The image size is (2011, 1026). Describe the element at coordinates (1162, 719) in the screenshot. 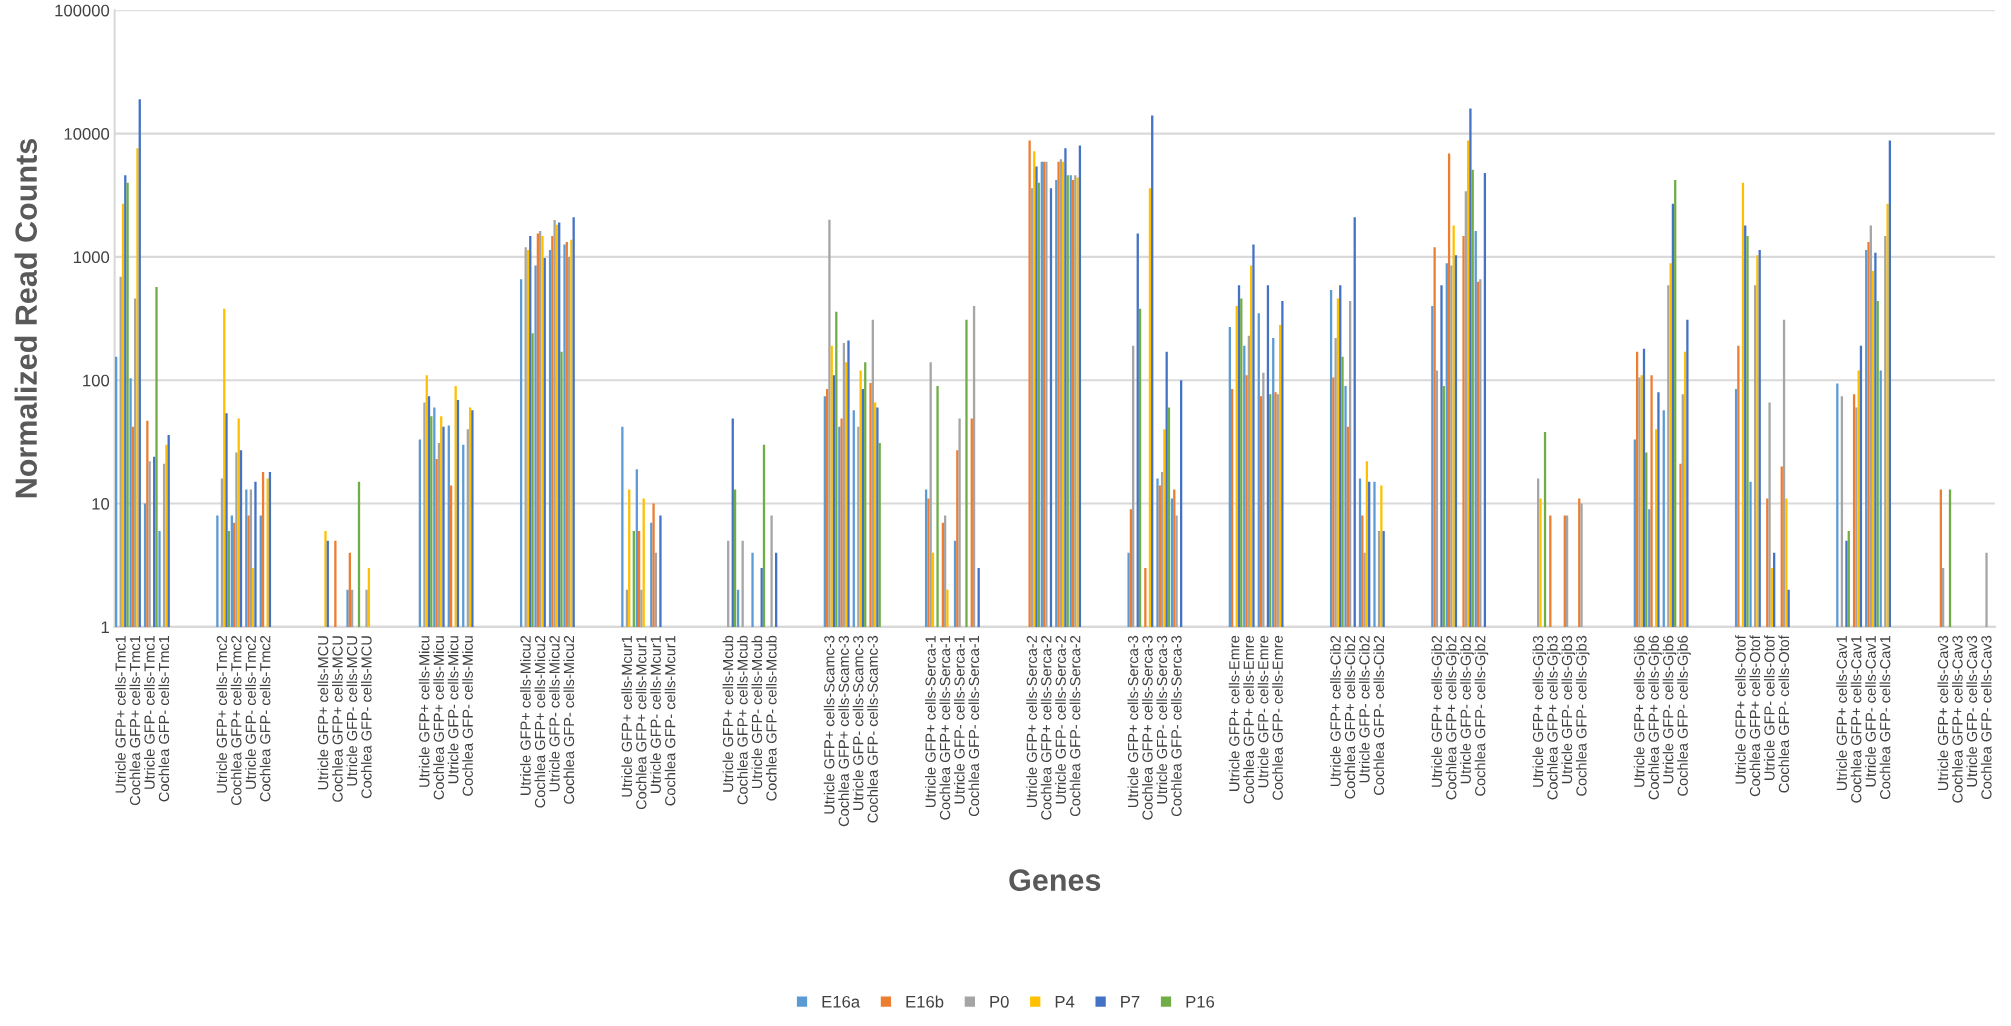

I see `x-tick-label: Utricle GFP- cells-Serca-3` at that location.